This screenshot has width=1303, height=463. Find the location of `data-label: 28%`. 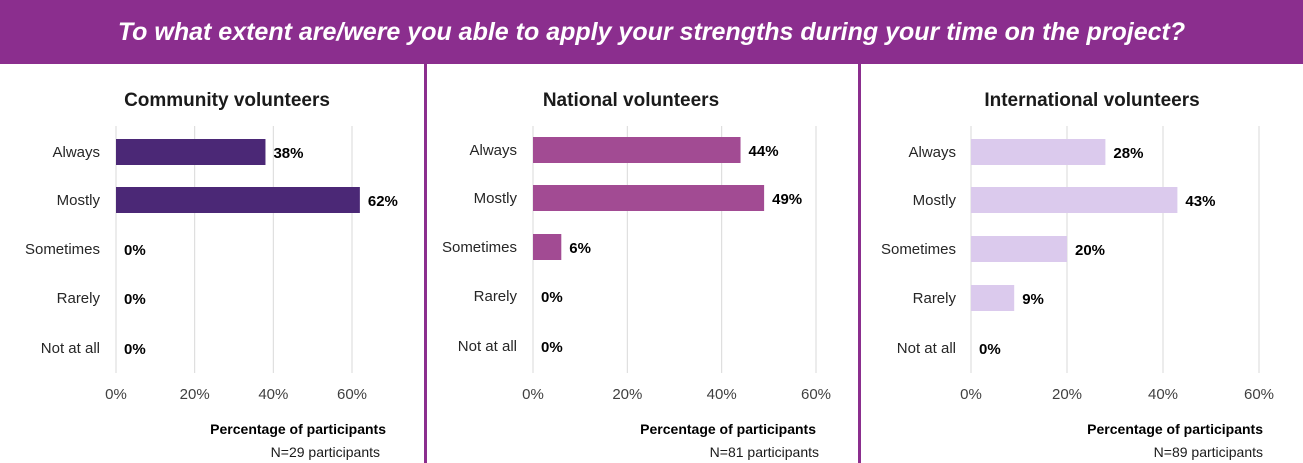

data-label: 28% is located at coordinates (1128, 153).